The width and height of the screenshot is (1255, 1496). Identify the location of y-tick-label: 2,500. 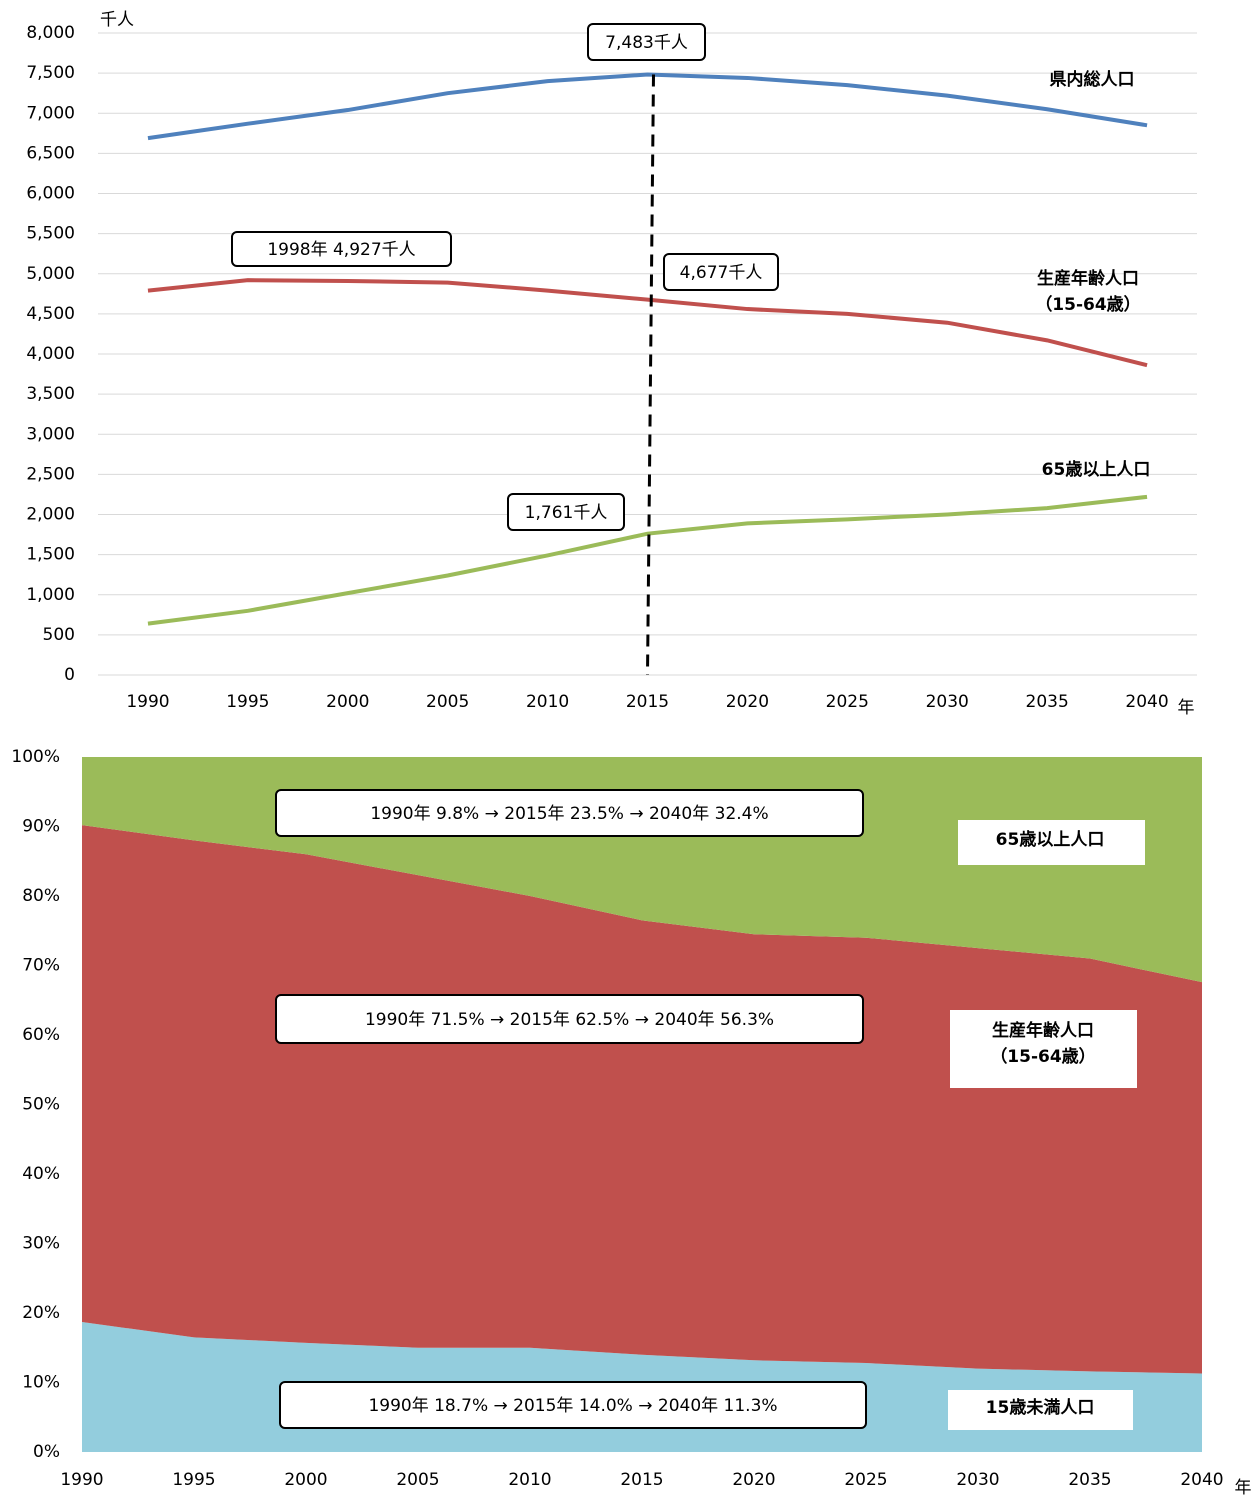
(50, 474).